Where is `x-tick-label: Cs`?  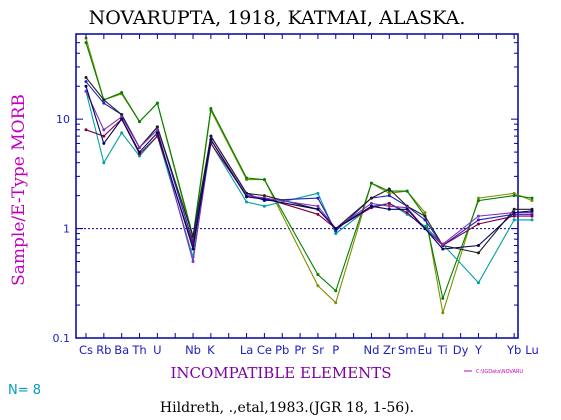 x-tick-label: Cs is located at coordinates (86, 350).